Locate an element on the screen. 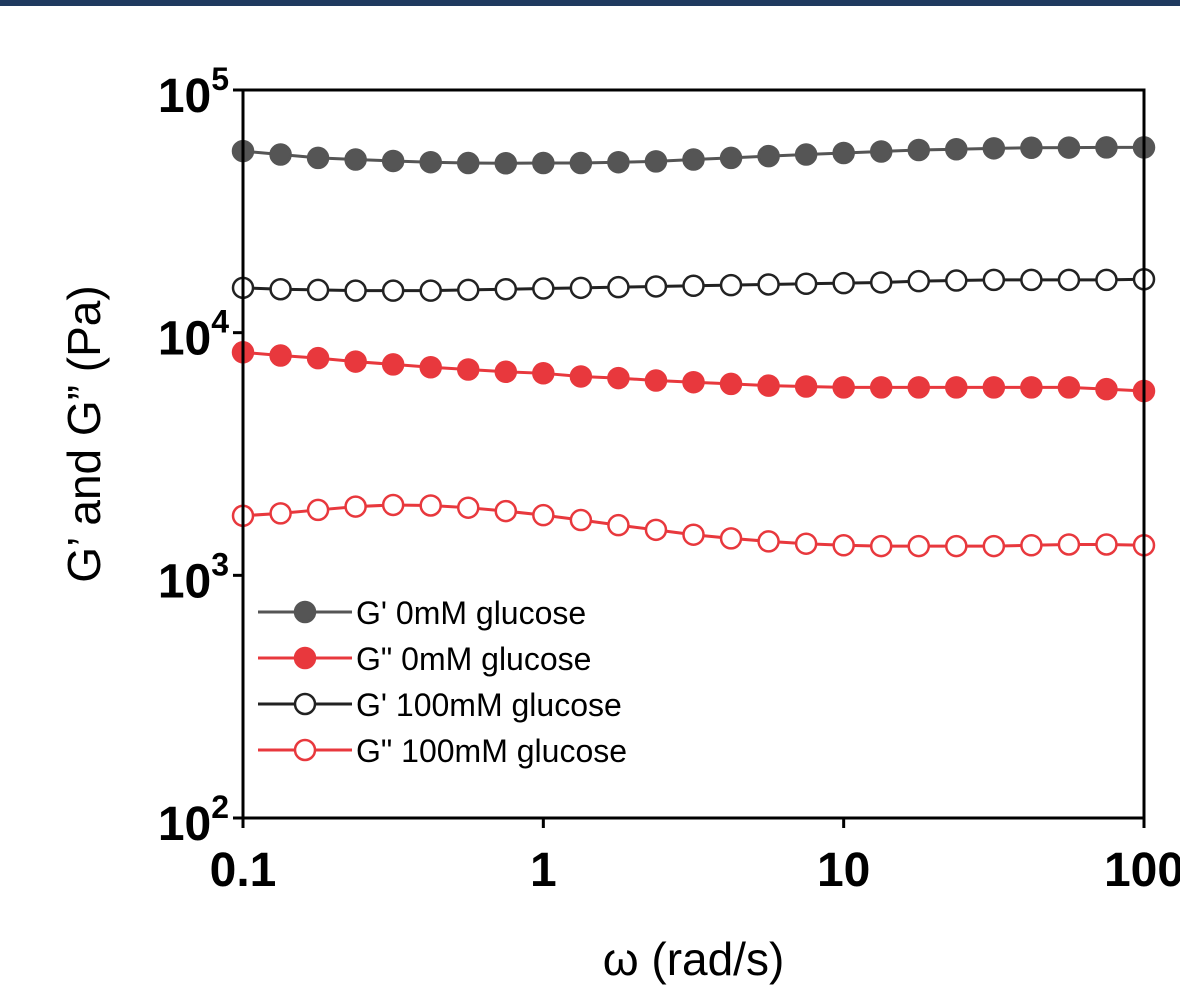 Image resolution: width=1180 pixels, height=992 pixels. y-tick-label: 10³ is located at coordinates (193, 577).